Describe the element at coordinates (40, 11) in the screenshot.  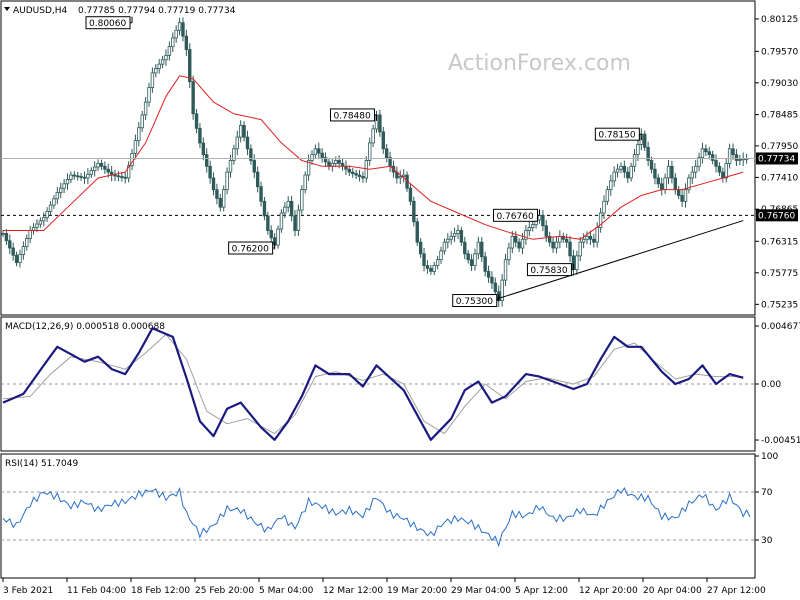
I see `symbol-label: AUDUSD,H4` at that location.